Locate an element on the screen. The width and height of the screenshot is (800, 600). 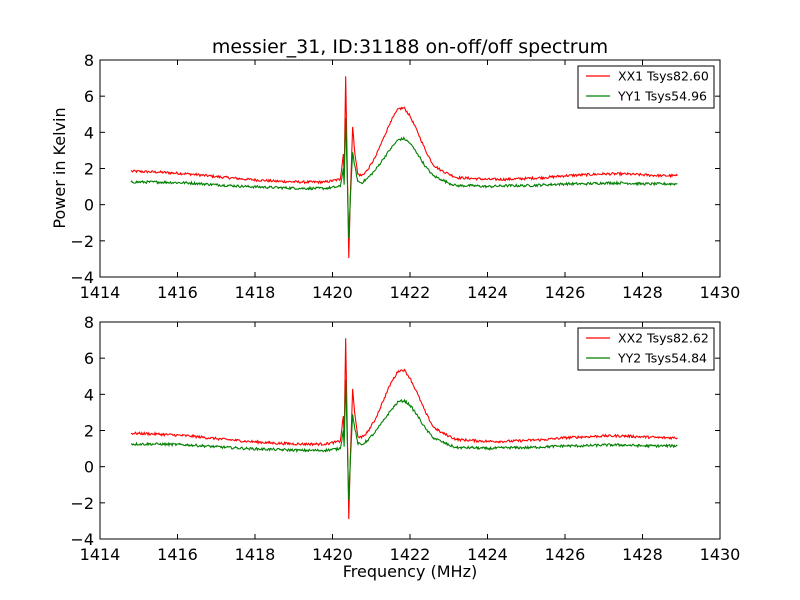
x-axis-label: Frequency (MHz) is located at coordinates (410, 571).